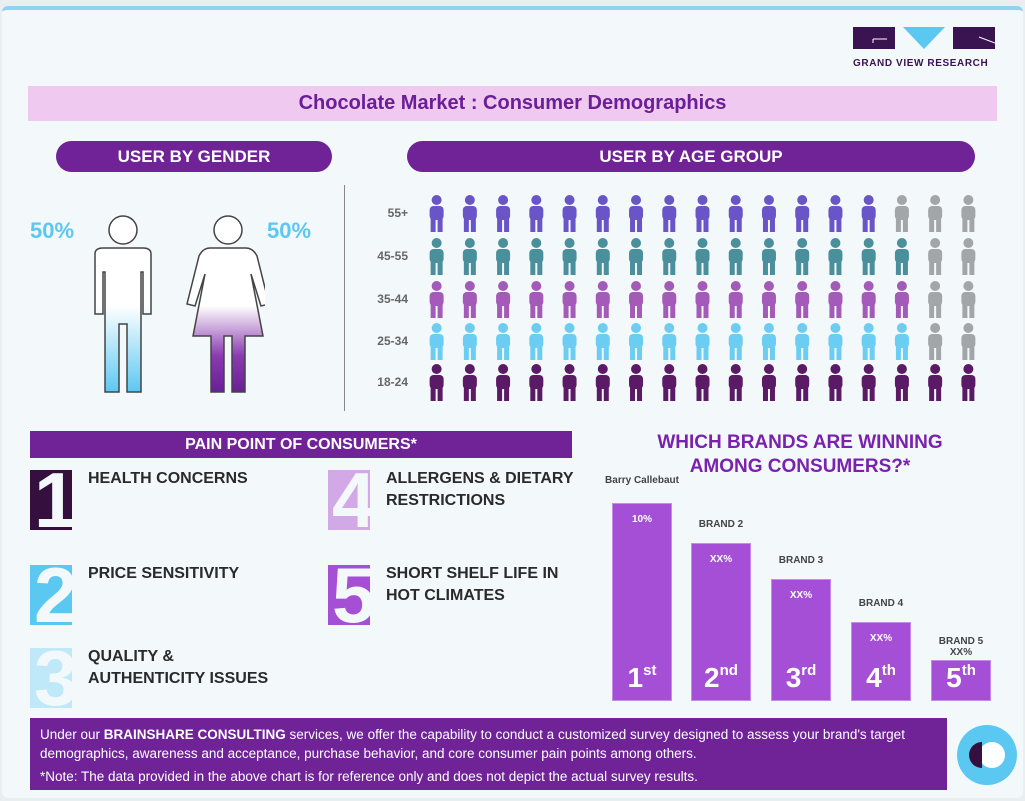 The image size is (1025, 801). Describe the element at coordinates (721, 622) in the screenshot. I see `brand-bar: XX% 2nd` at that location.